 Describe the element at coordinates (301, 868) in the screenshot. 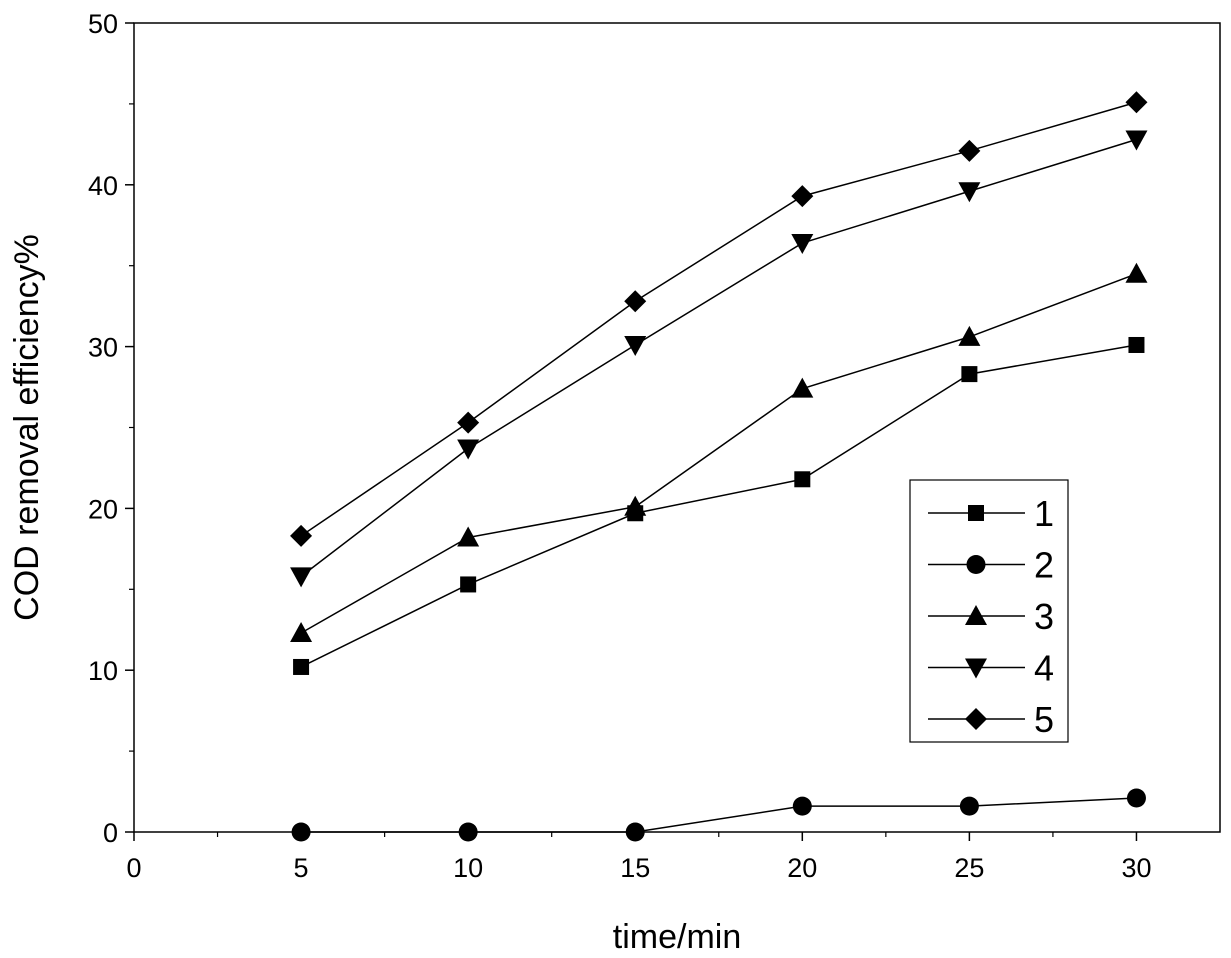

I see `x-tick-label: 5` at that location.